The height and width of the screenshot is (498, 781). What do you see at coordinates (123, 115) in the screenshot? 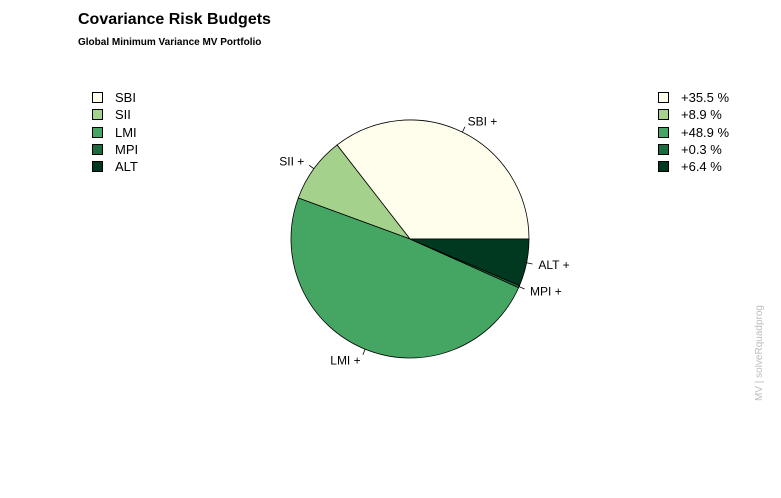
I see `legend-label: SII` at bounding box center [123, 115].